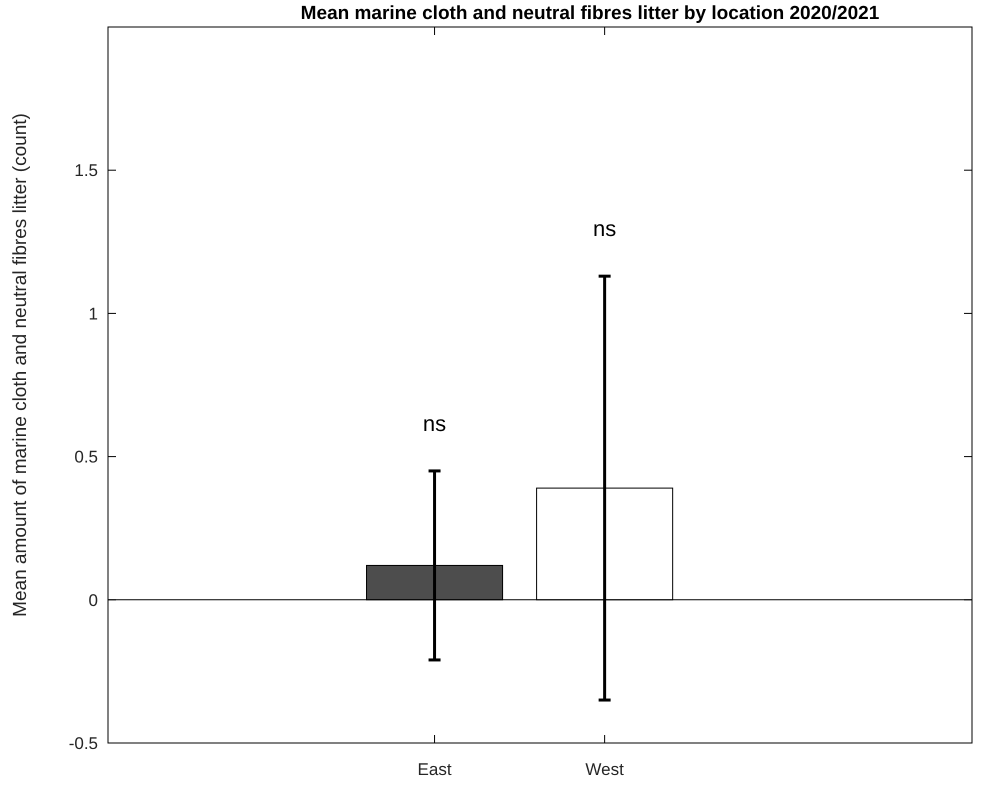 The image size is (989, 789). What do you see at coordinates (590, 13) in the screenshot?
I see `chart-title: Mean marine cloth and neutral fibres litter by location 2020/2021` at bounding box center [590, 13].